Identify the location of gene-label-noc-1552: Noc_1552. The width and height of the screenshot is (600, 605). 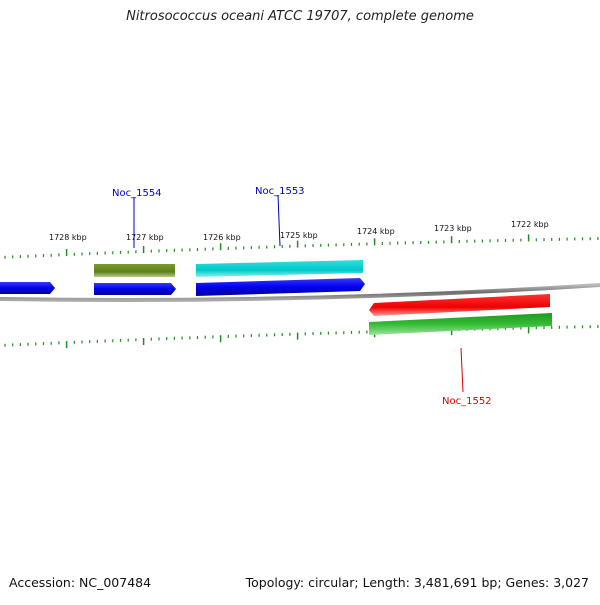
(467, 401).